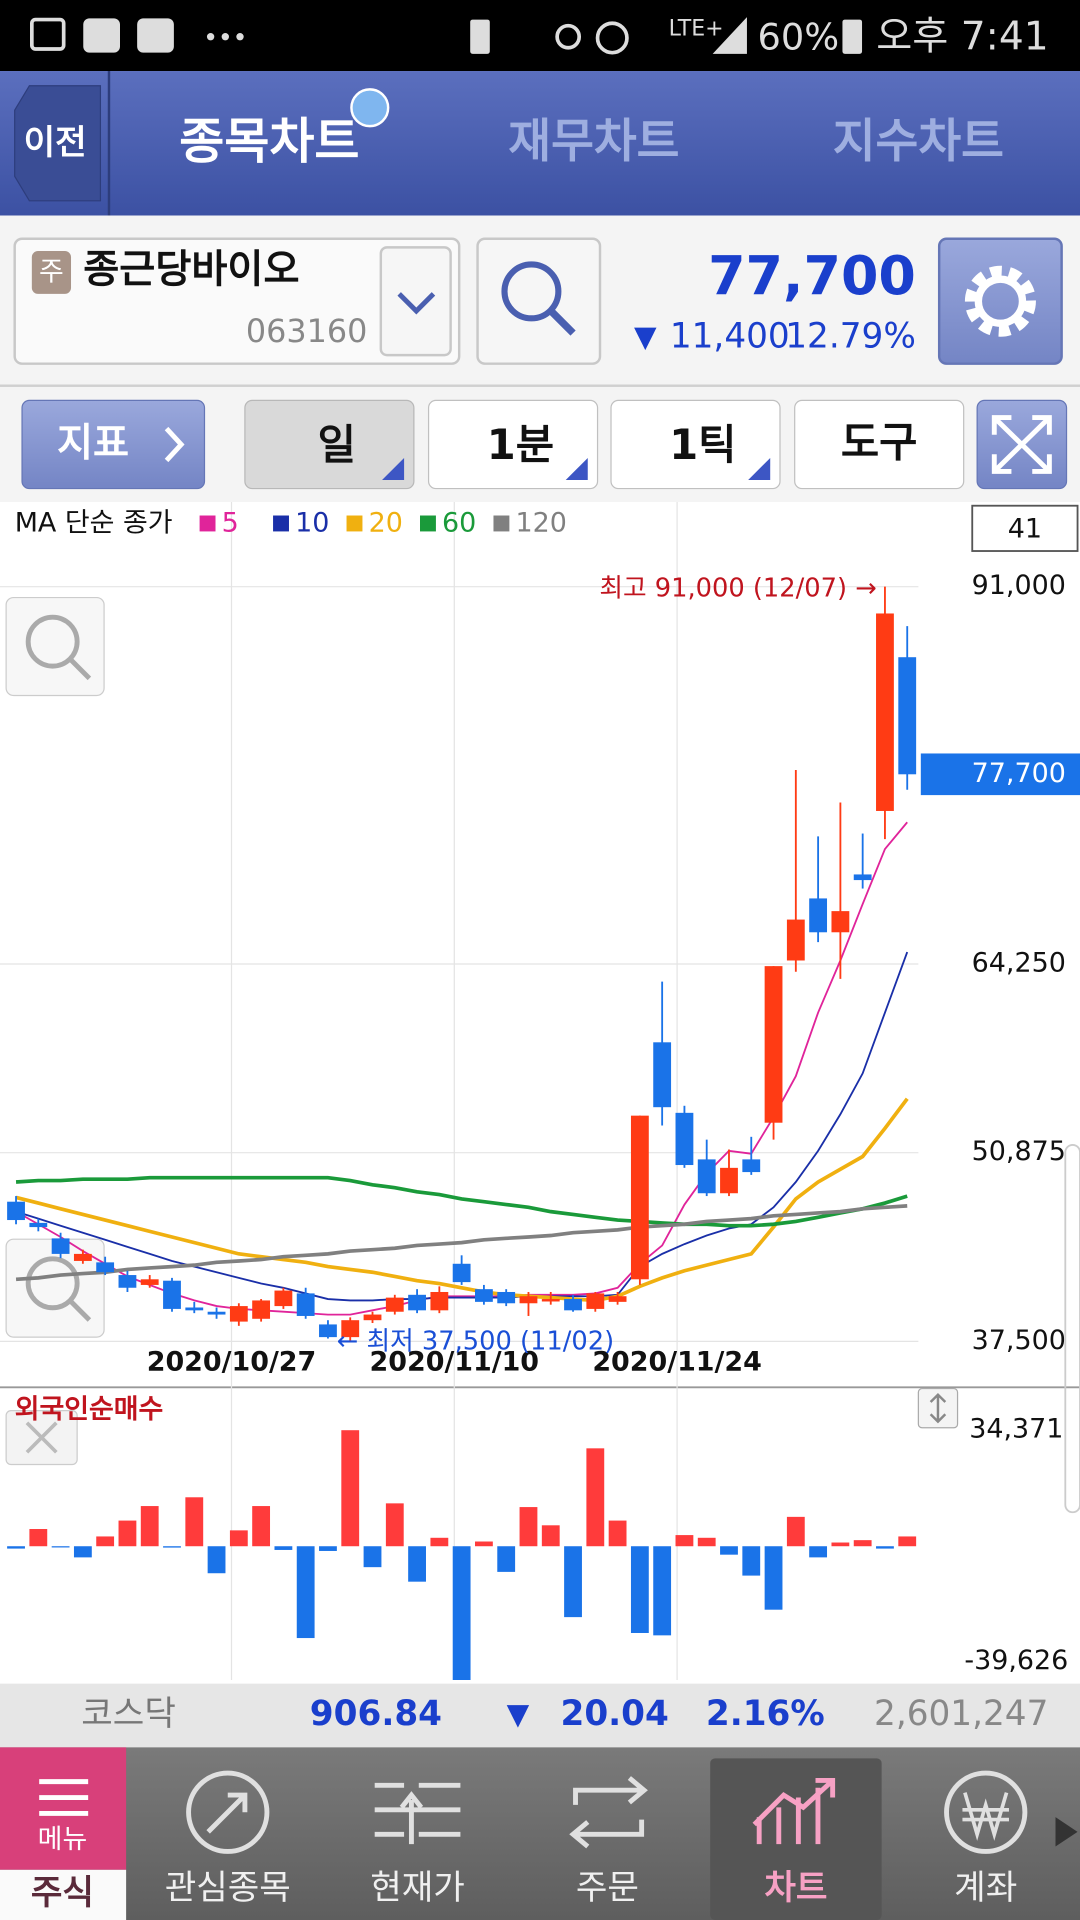 The image size is (1080, 1920). Describe the element at coordinates (812, 275) in the screenshot. I see `current-price: 77,700` at that location.